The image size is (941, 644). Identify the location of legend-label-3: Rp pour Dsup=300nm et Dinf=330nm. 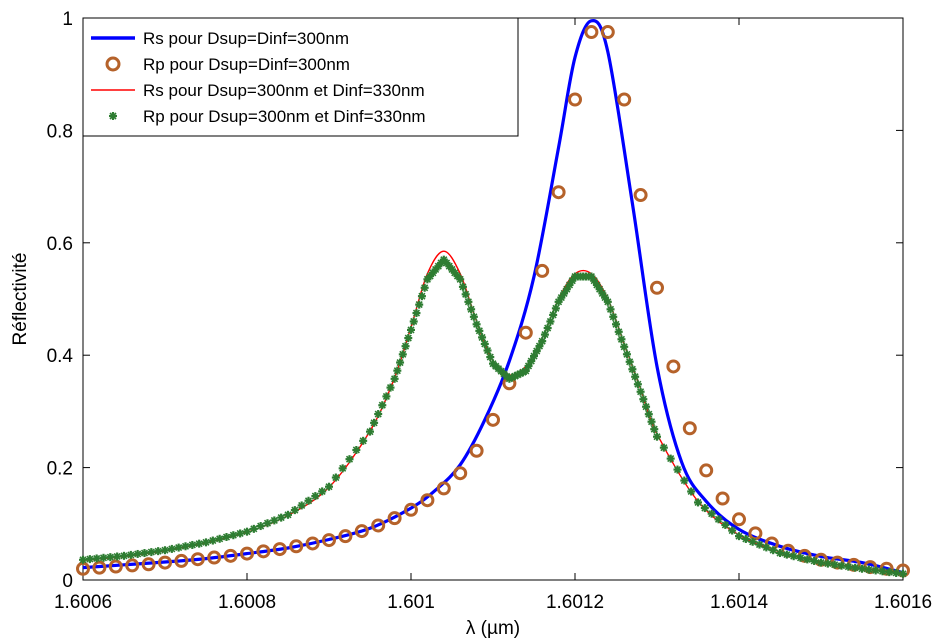
(284, 116).